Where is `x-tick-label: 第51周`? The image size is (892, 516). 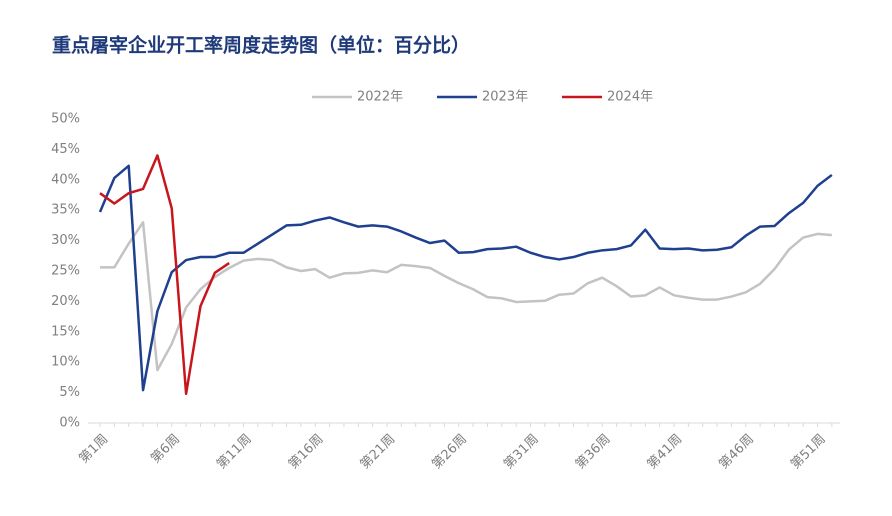
x-tick-label: 第51周 is located at coordinates (808, 452).